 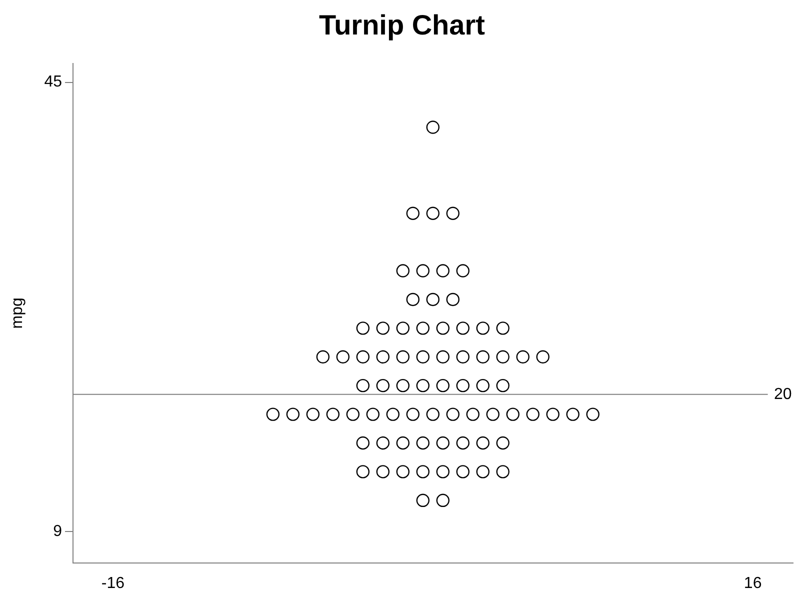 I want to click on y-tick-label: 9, so click(x=57, y=531).